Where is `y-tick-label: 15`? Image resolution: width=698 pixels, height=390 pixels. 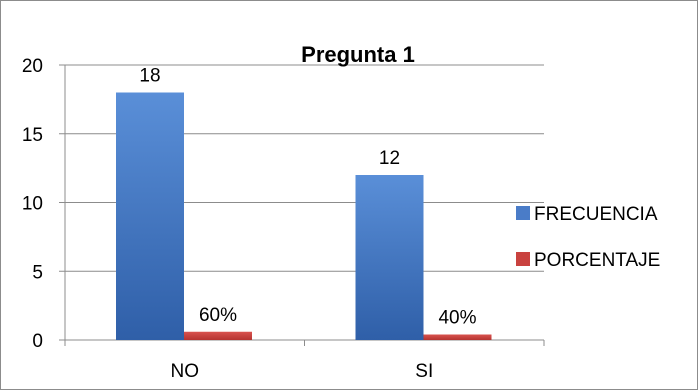
y-tick-label: 15 is located at coordinates (32, 135).